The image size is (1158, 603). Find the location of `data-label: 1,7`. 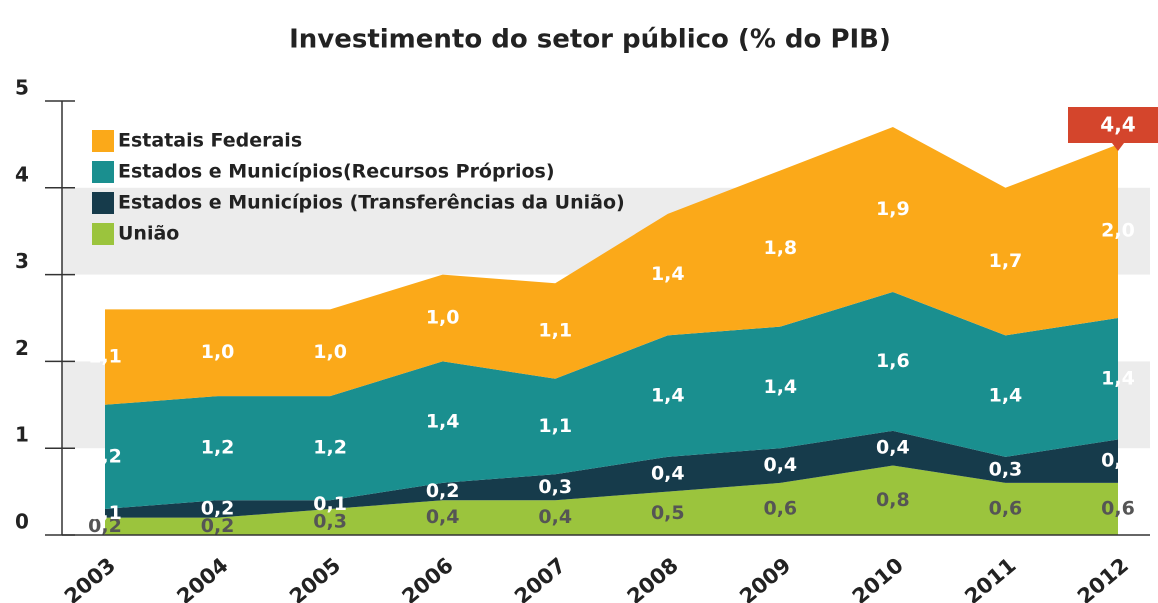

data-label: 1,7 is located at coordinates (1006, 261).